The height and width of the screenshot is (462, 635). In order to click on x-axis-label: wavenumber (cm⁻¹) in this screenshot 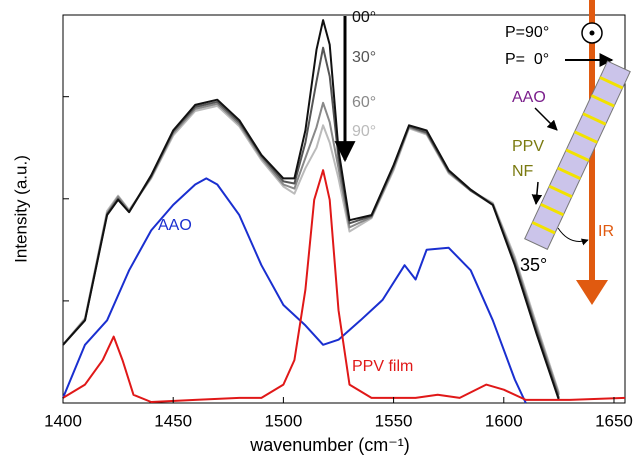, I will do `click(329, 445)`.